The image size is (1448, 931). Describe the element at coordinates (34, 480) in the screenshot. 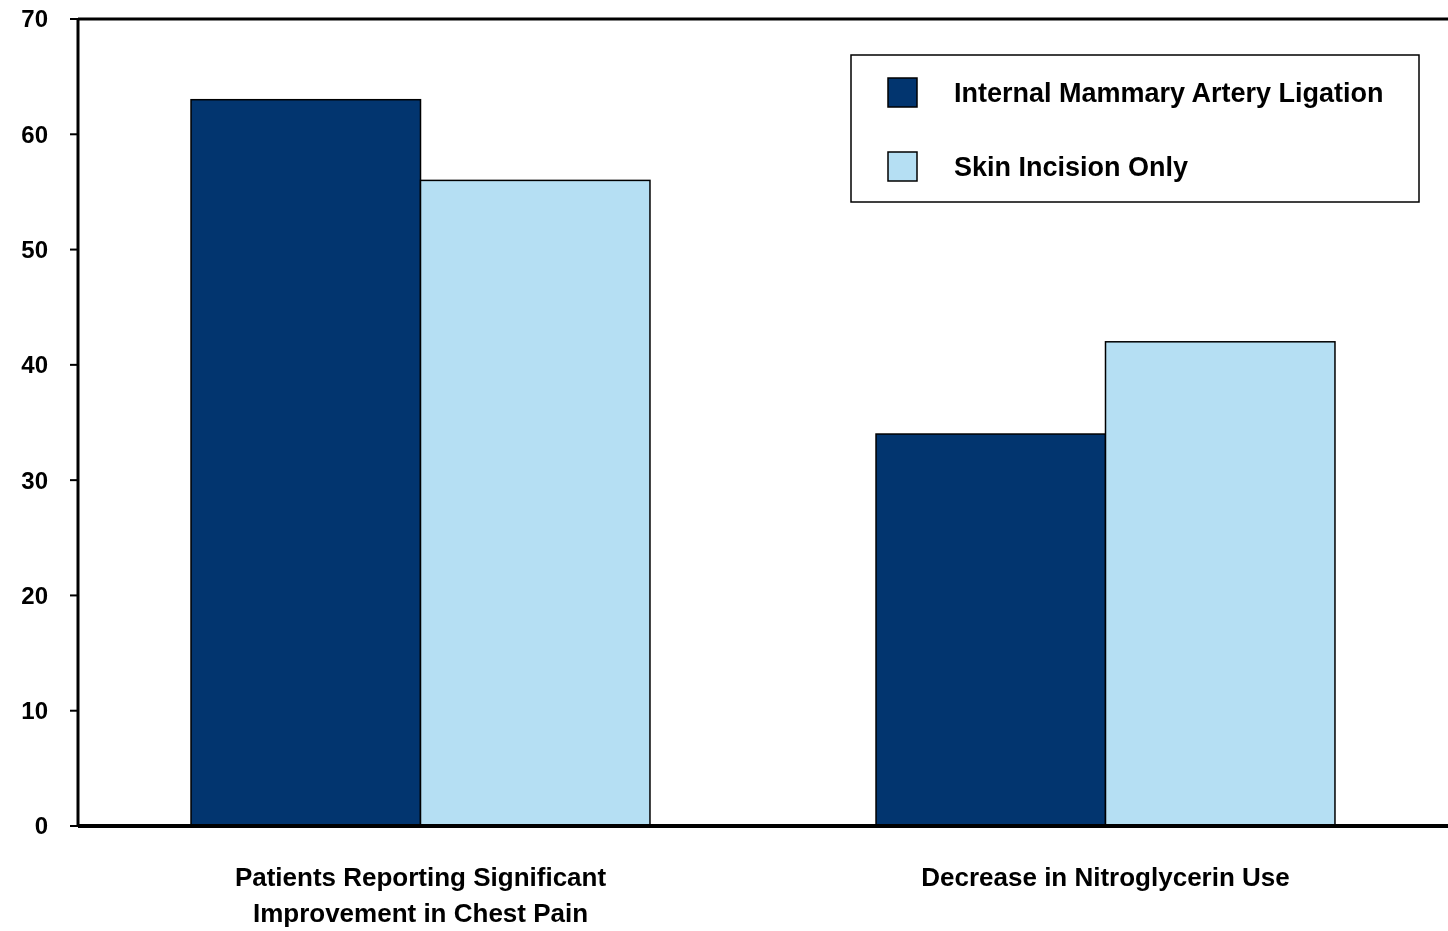

I see `y-tick-label: 30` at that location.